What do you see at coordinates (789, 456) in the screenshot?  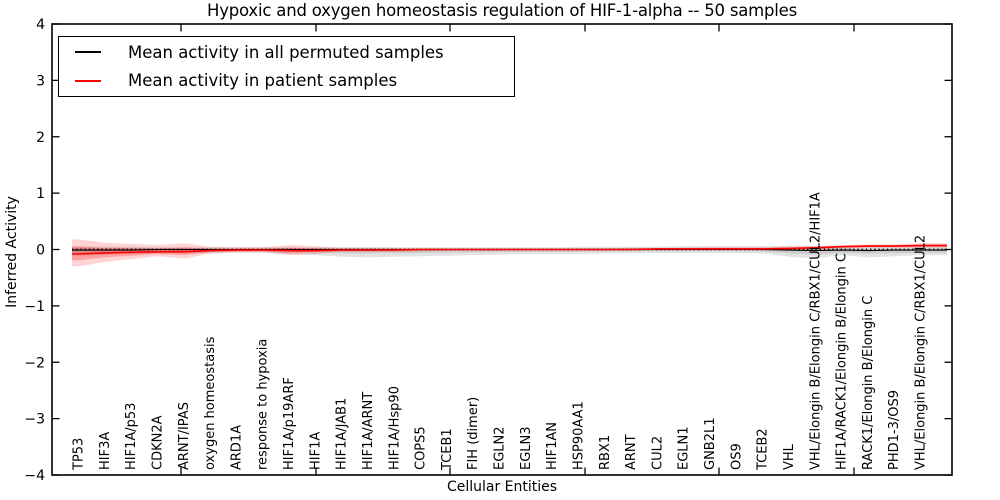 I see `x-tick-label: VHL` at bounding box center [789, 456].